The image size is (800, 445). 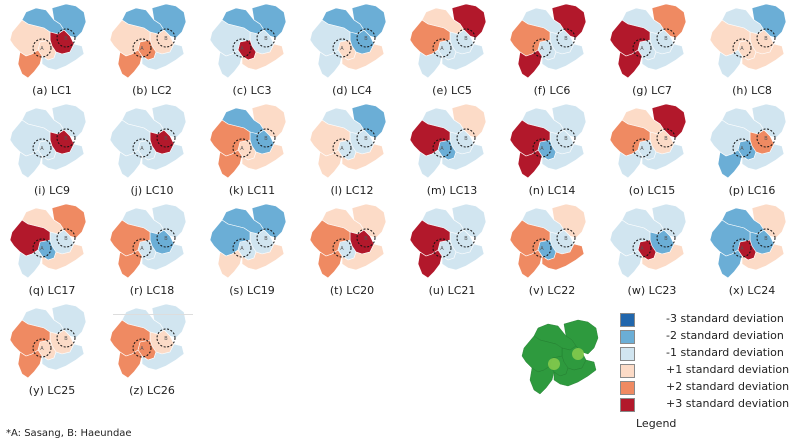 What do you see at coordinates (552, 252) in the screenshot?
I see `map-panel: A B (v) LC22` at bounding box center [552, 252].